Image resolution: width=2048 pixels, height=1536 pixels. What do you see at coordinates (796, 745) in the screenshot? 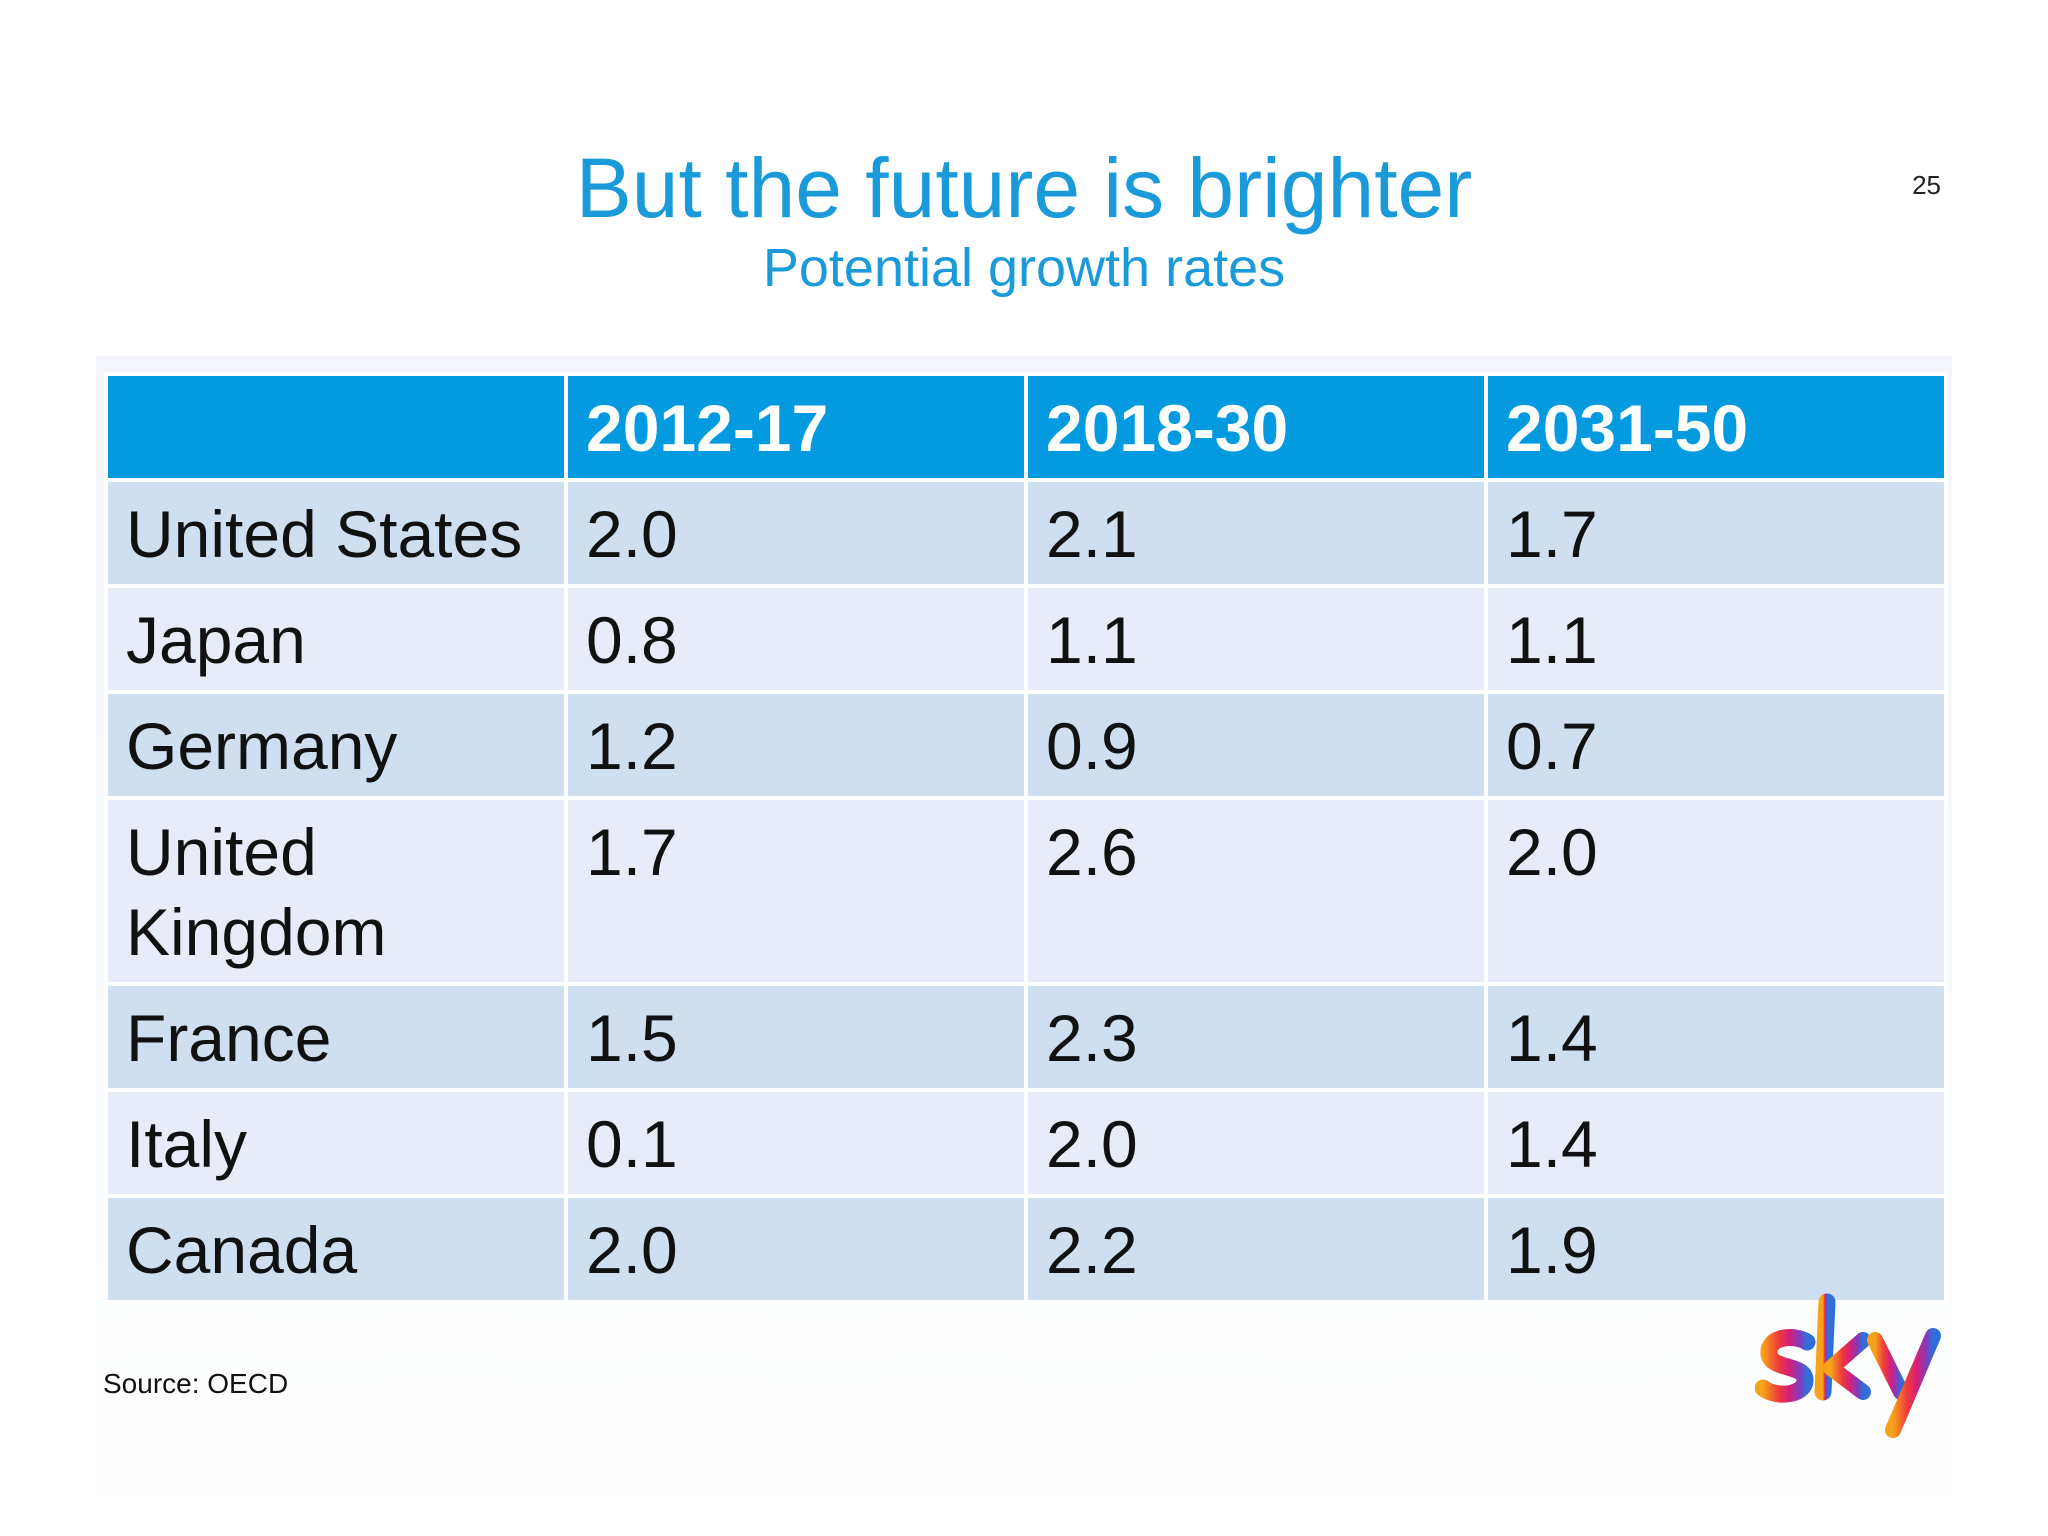
I see `value-cell: 1.2` at bounding box center [796, 745].